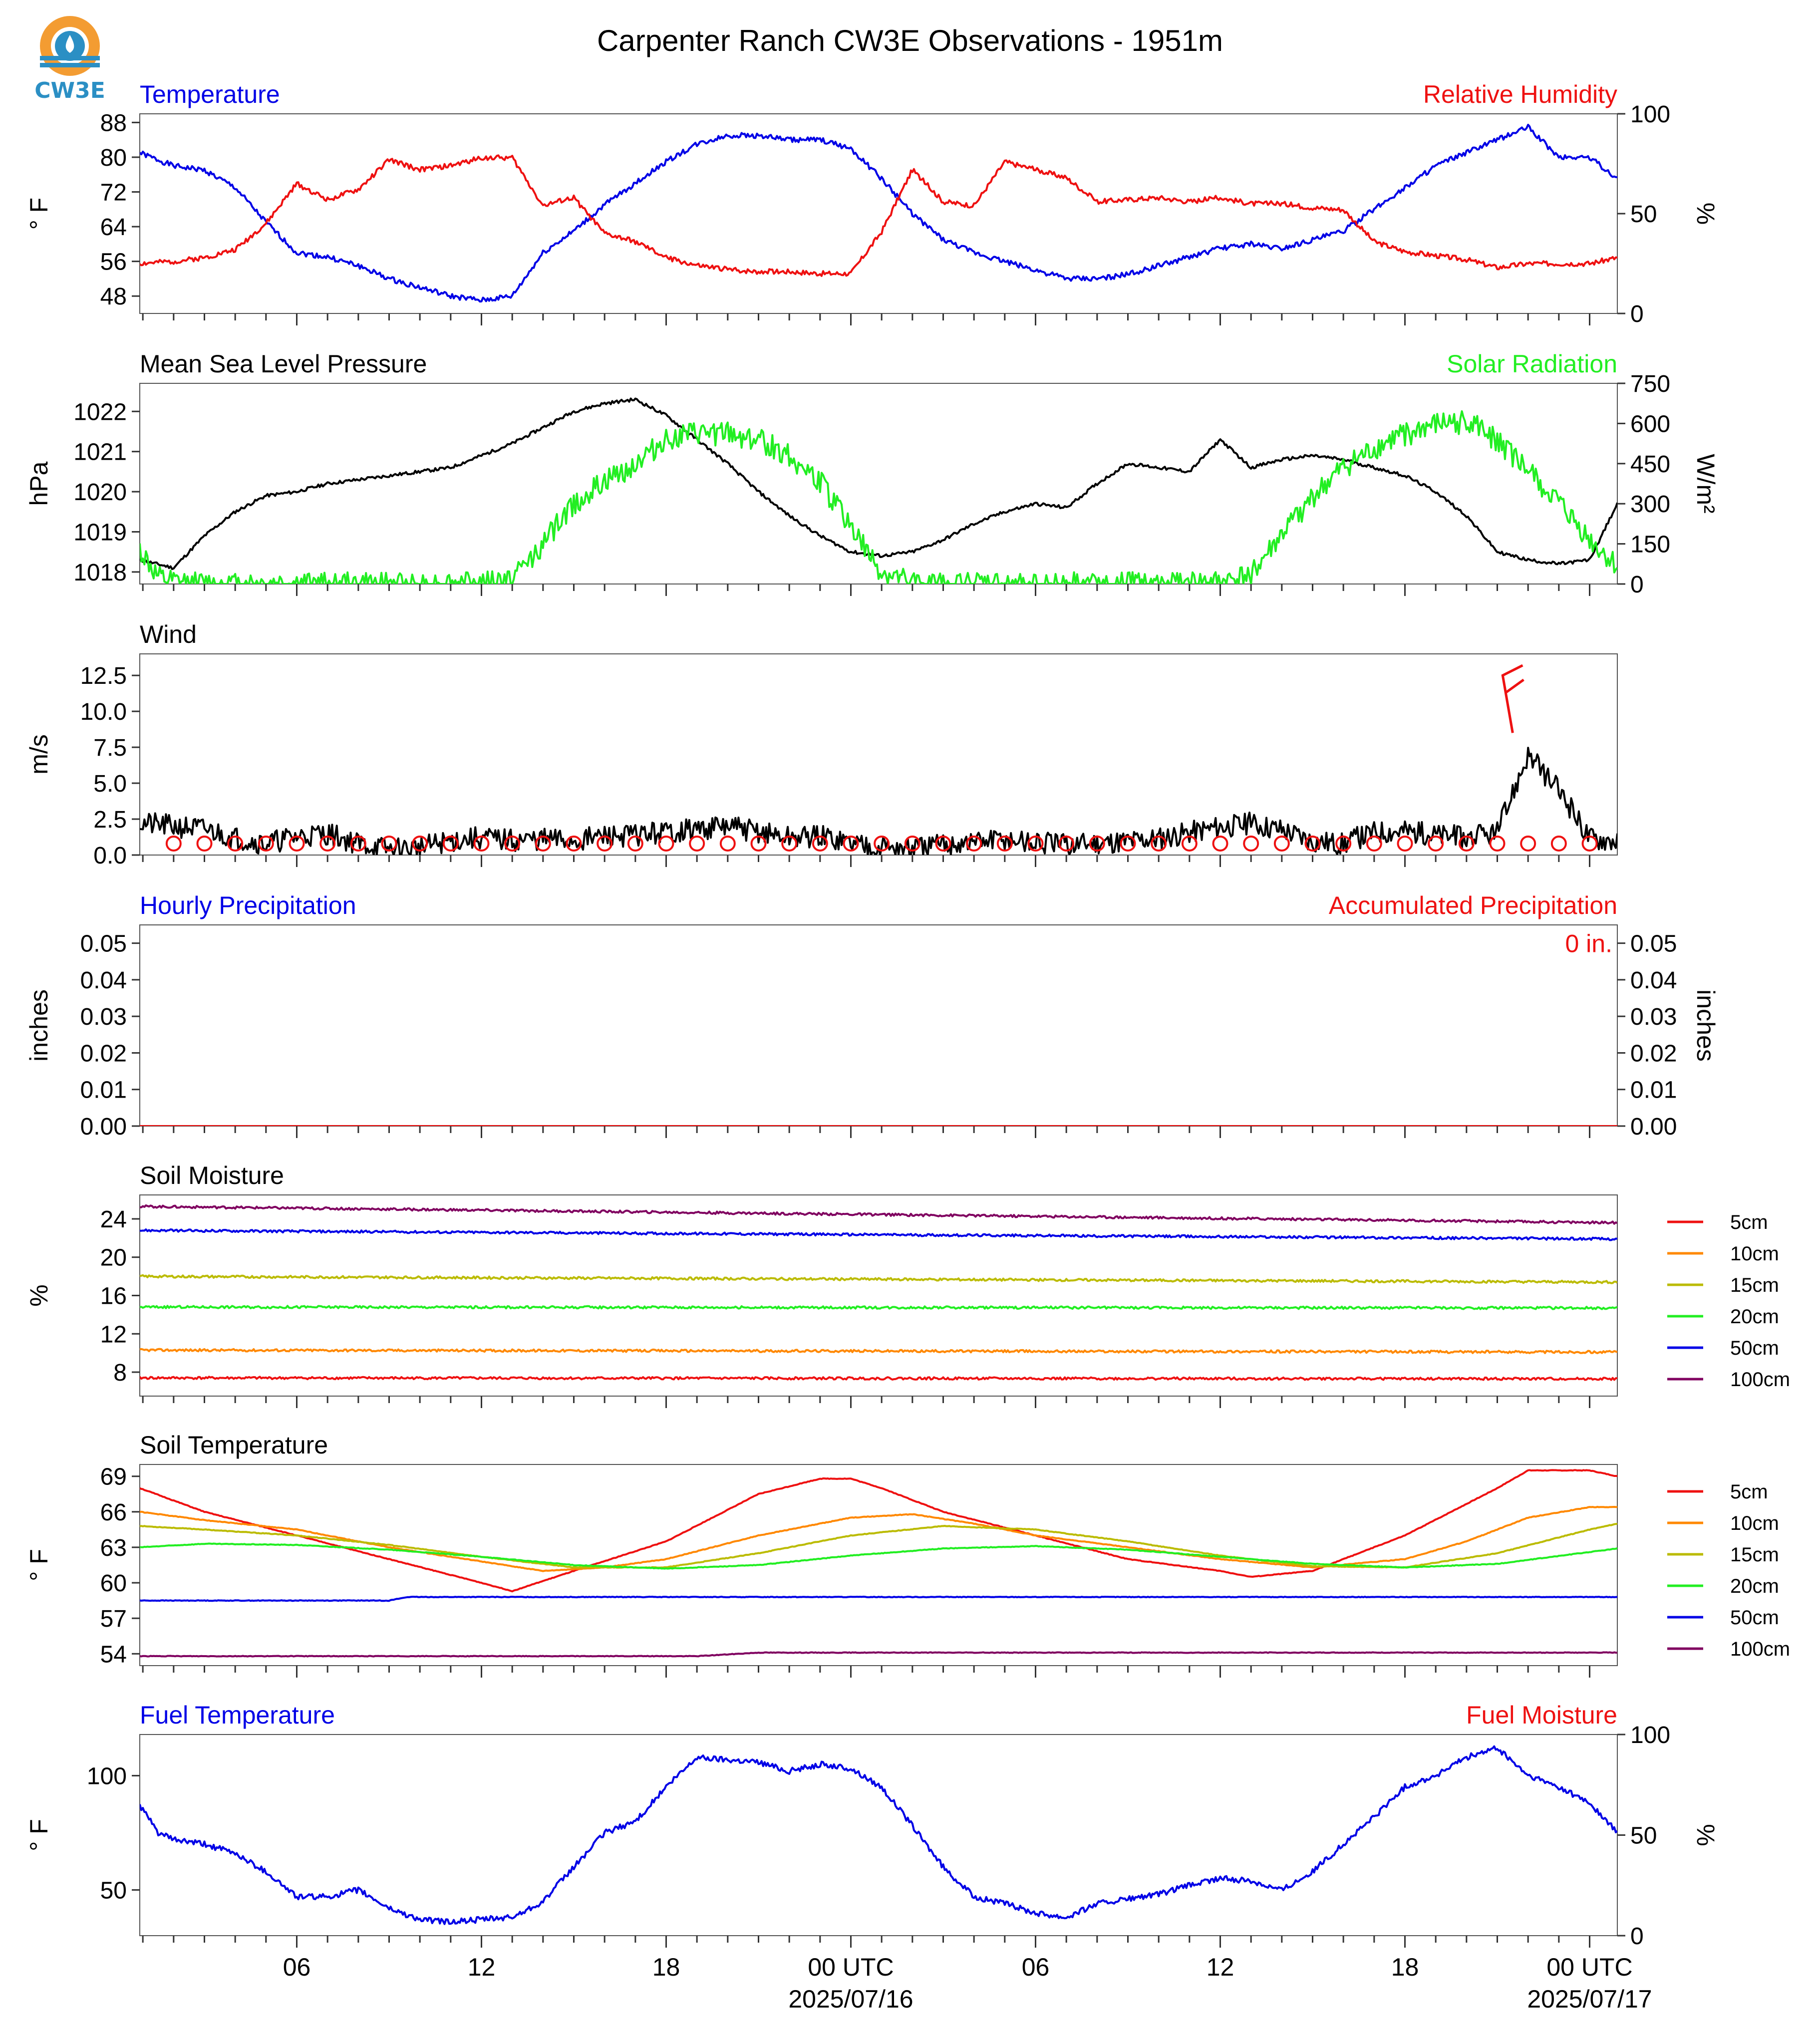 This screenshot has width=1820, height=2028. Describe the element at coordinates (113, 297) in the screenshot. I see `temperature-ytick-label: 48` at that location.